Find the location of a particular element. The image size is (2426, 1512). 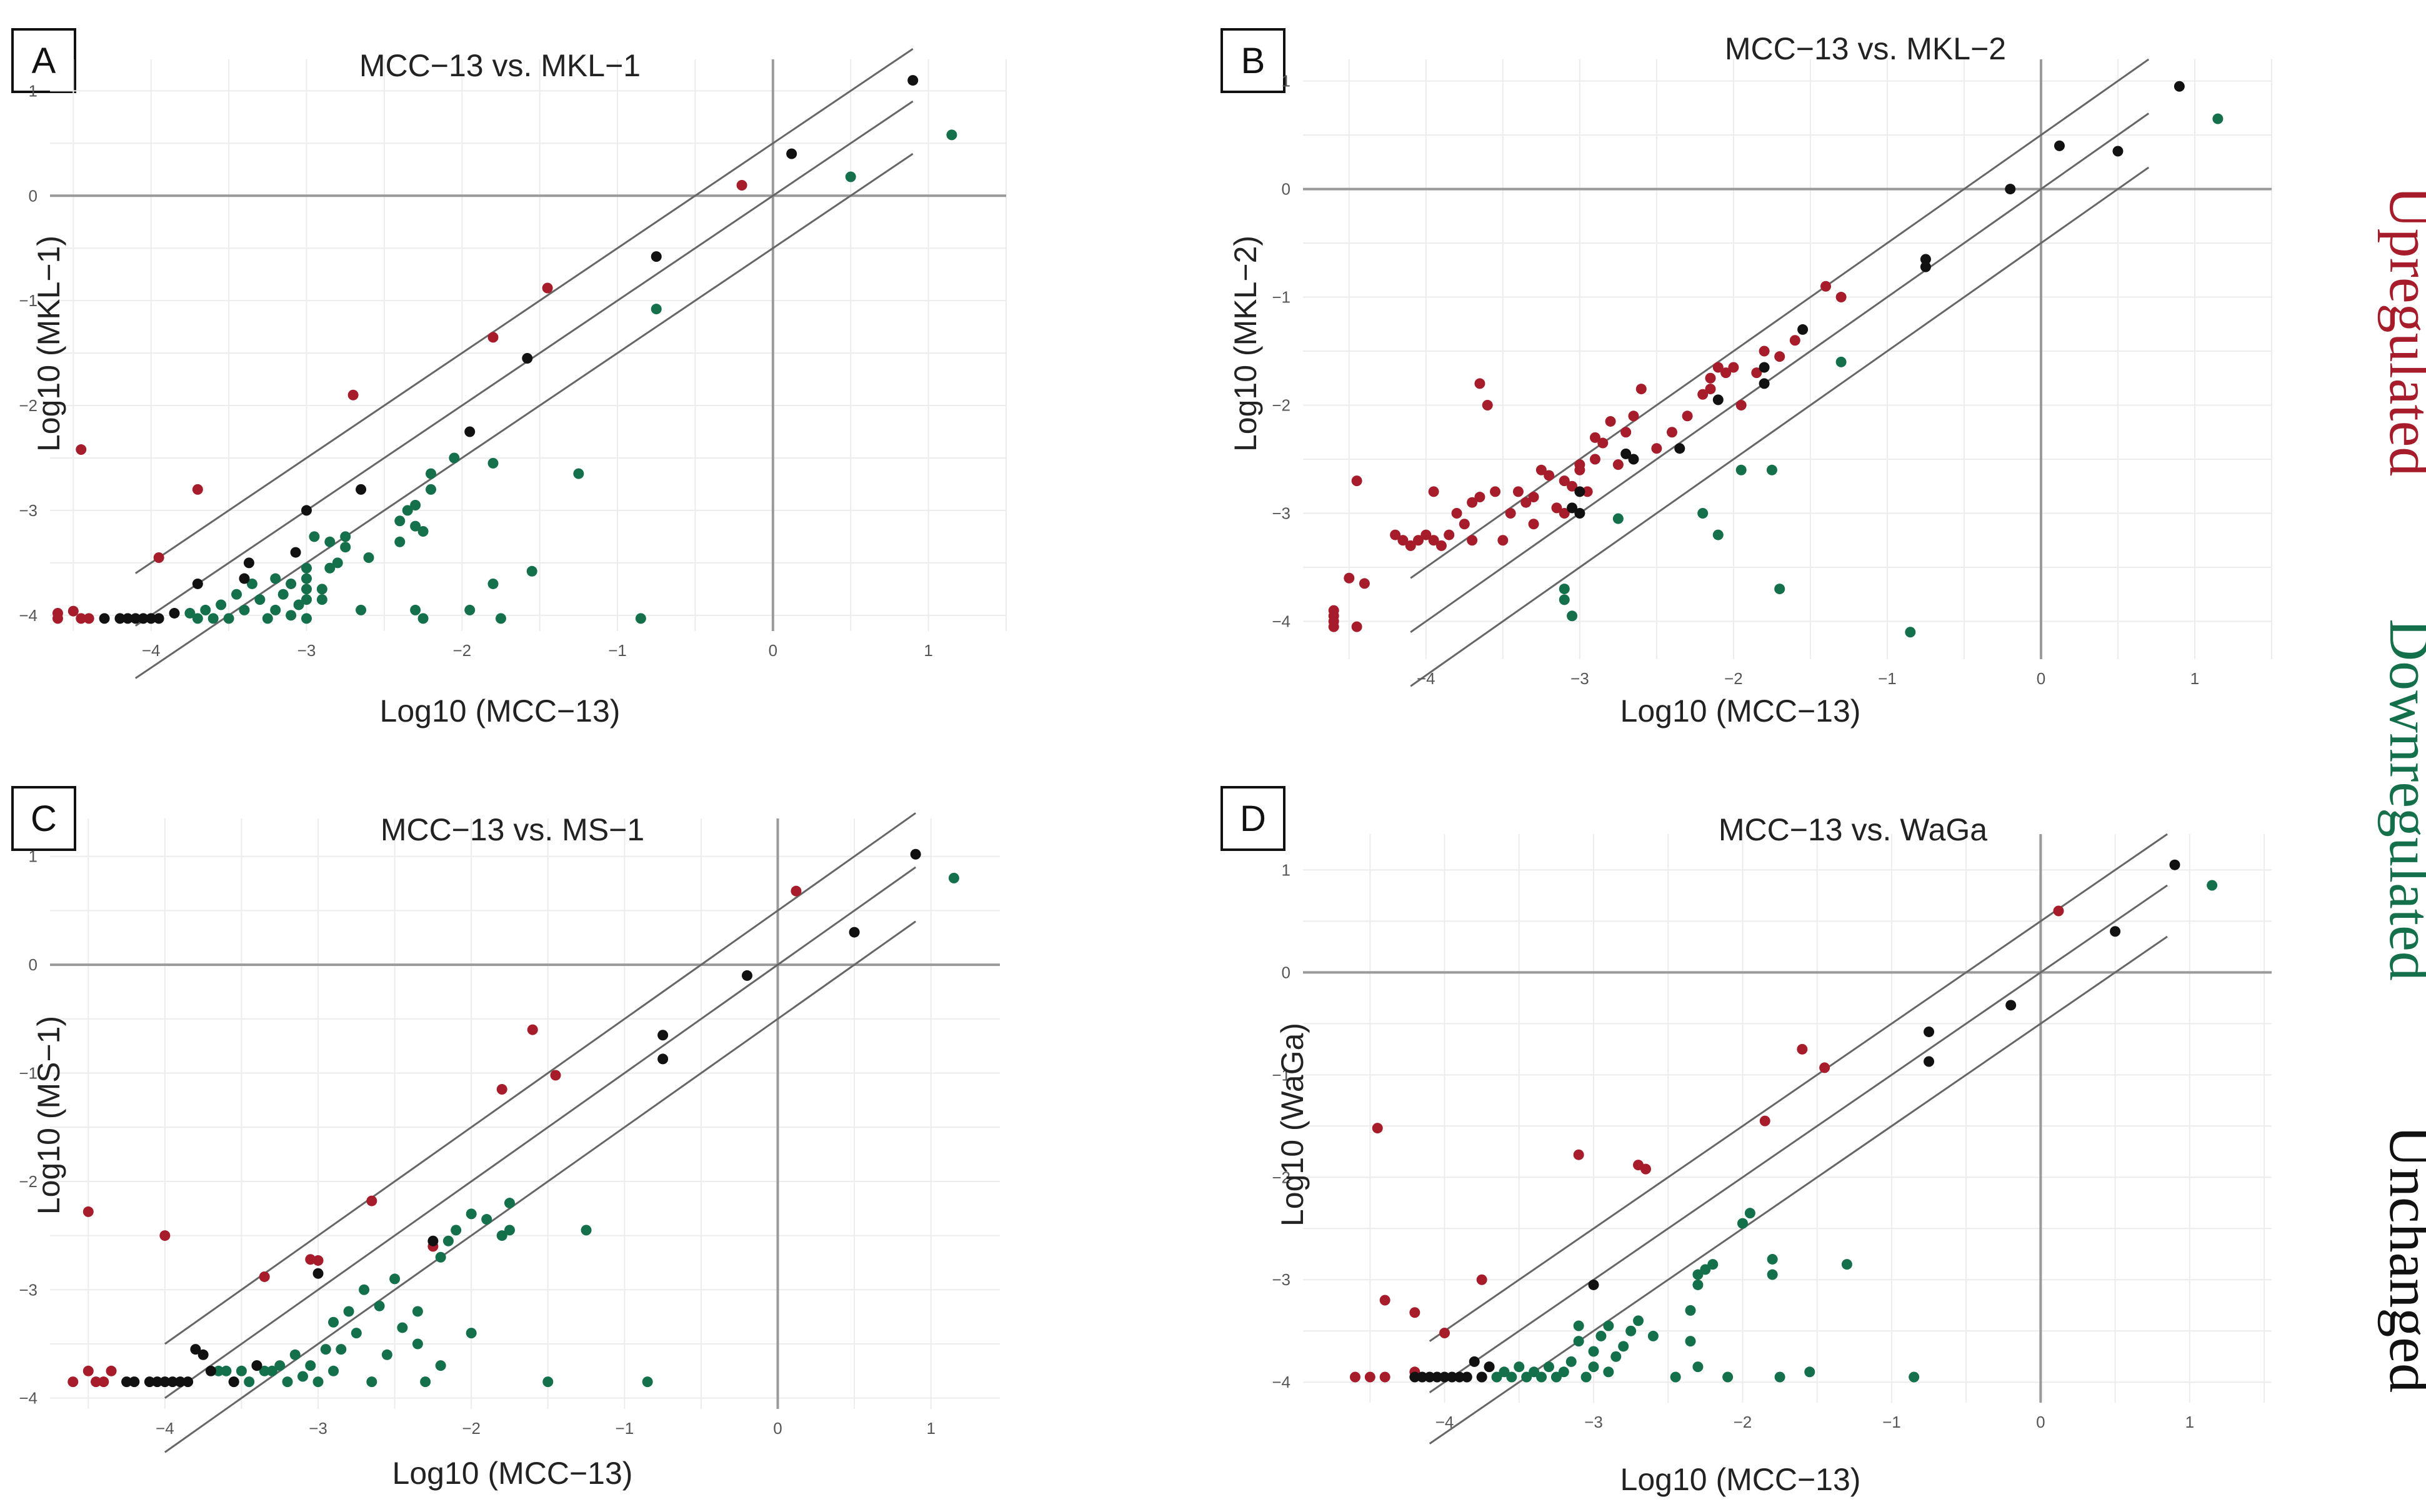

y-tick-label: 1 is located at coordinates (33, 90).